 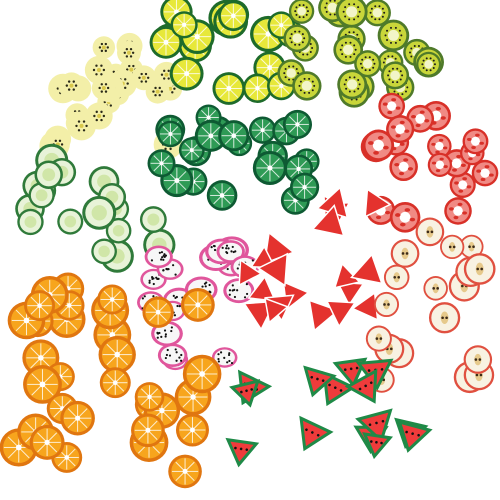 I want to click on kiwi-cluster, so click(x=360, y=54).